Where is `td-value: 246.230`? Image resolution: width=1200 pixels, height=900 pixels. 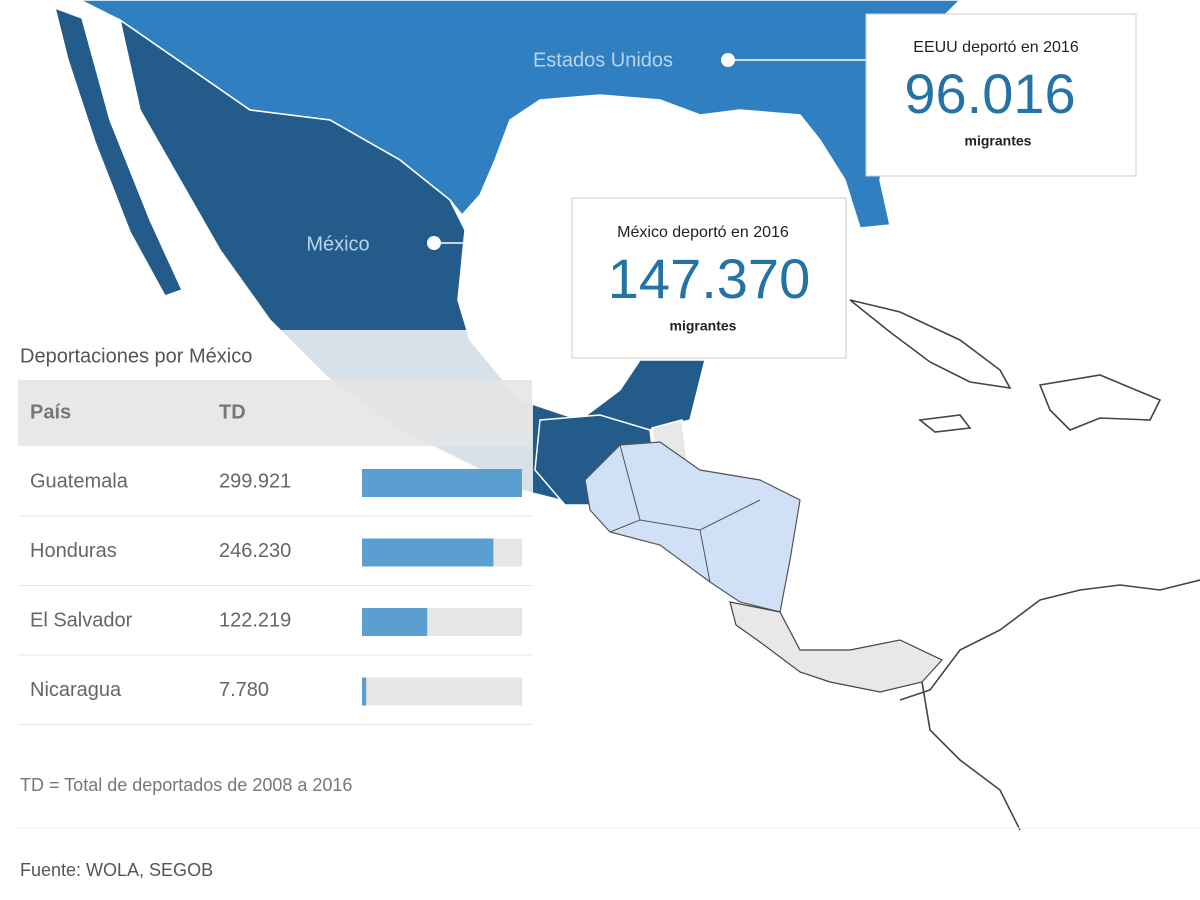
td-value: 246.230 is located at coordinates (255, 551).